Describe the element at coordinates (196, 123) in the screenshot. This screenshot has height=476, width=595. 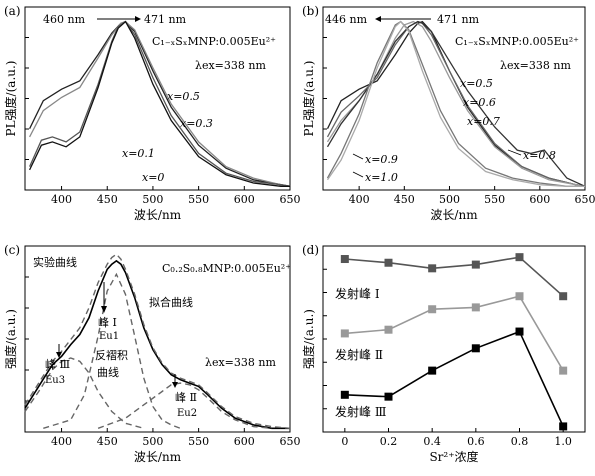
I see `series-label: x=0.3` at that location.